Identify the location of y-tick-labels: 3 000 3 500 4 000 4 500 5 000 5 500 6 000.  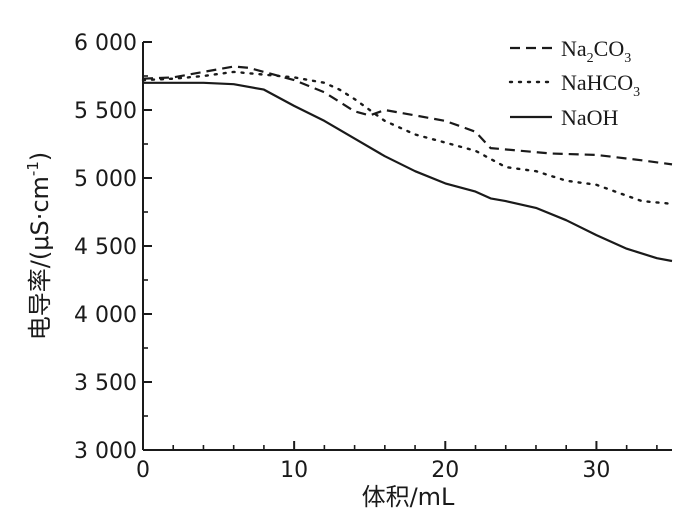
(105, 247).